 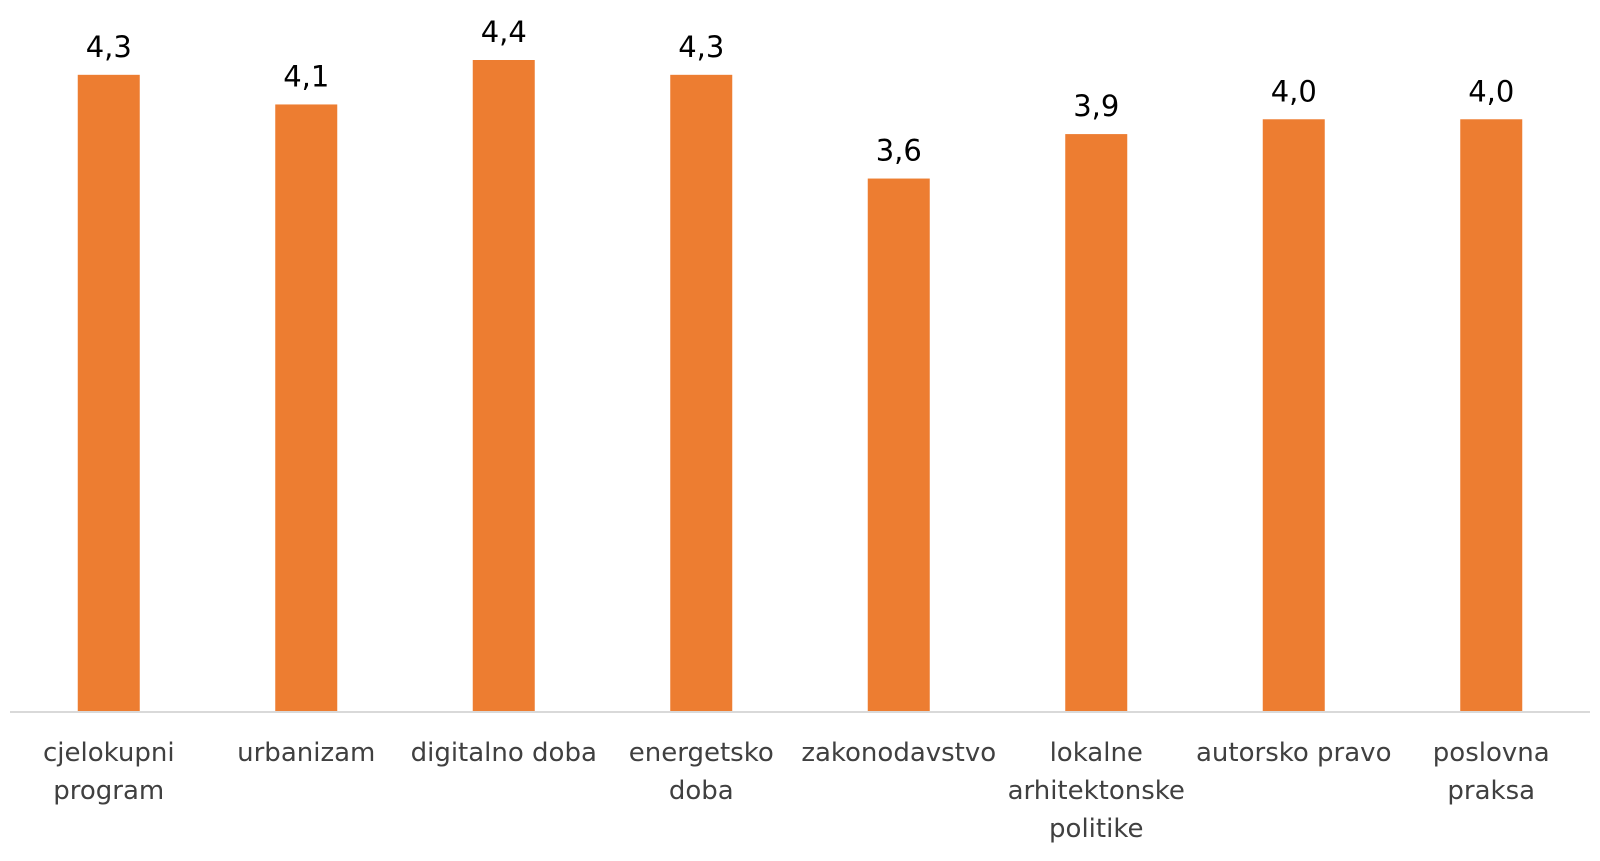 I want to click on data-label: 4,4, so click(x=504, y=32).